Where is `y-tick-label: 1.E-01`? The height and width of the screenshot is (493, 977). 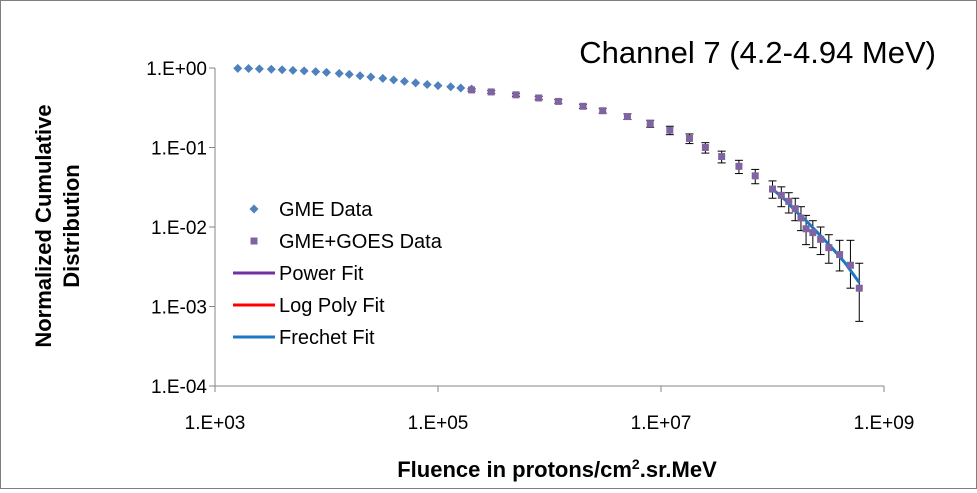
y-tick-label: 1.E-01 is located at coordinates (179, 149).